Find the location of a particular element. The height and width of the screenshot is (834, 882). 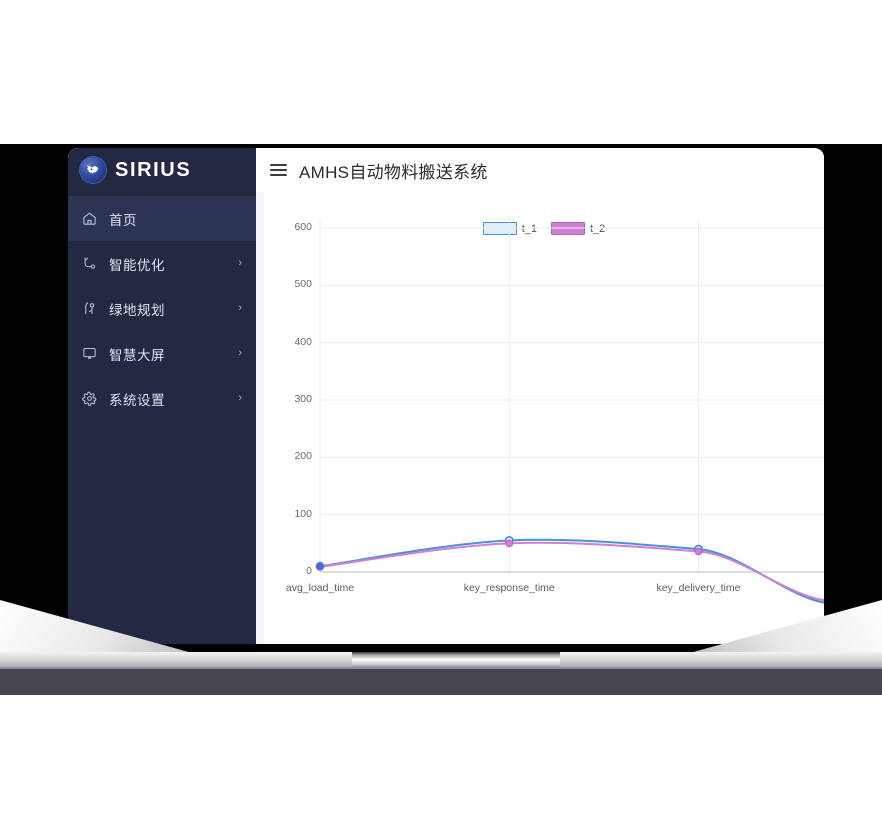

x-tick-label: key_delivery_time is located at coordinates (698, 588).